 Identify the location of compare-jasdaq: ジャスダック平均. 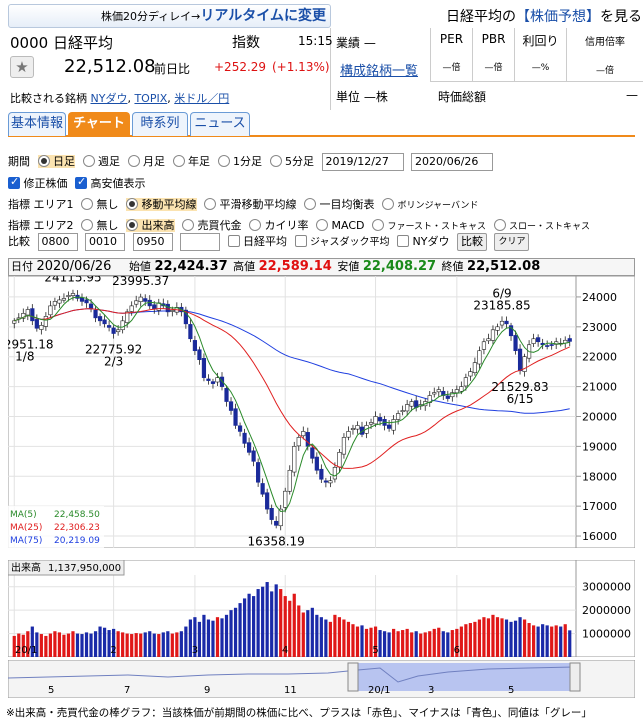
(342, 241).